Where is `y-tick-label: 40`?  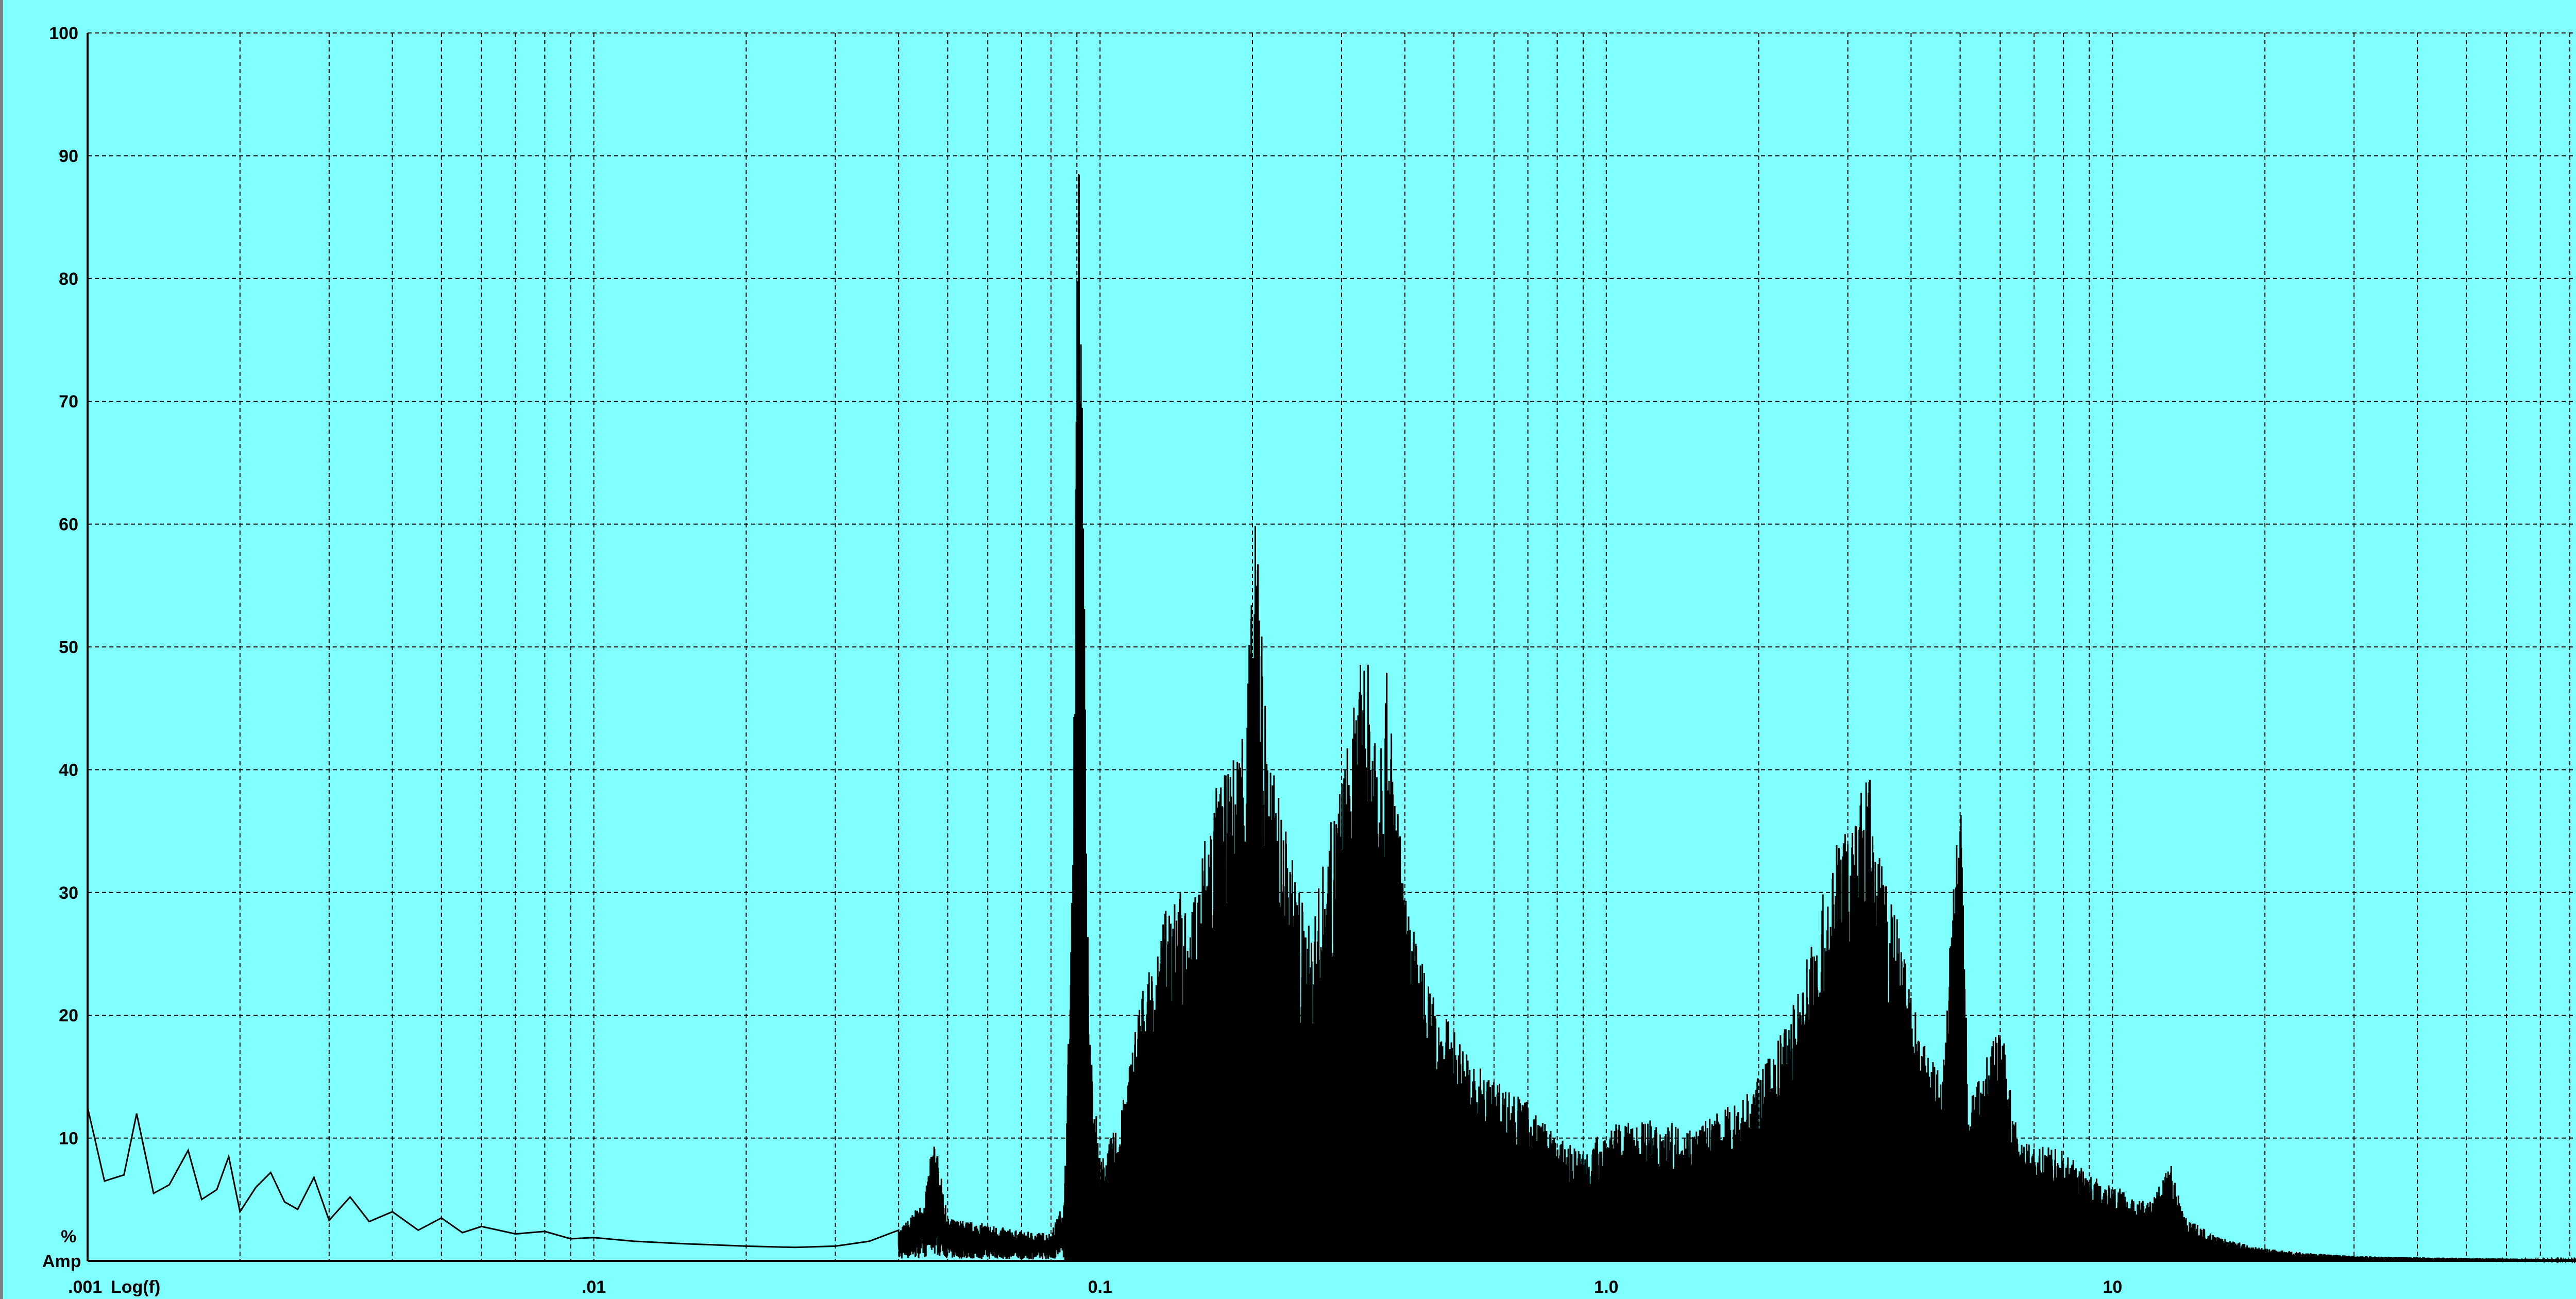
y-tick-label: 40 is located at coordinates (68, 770).